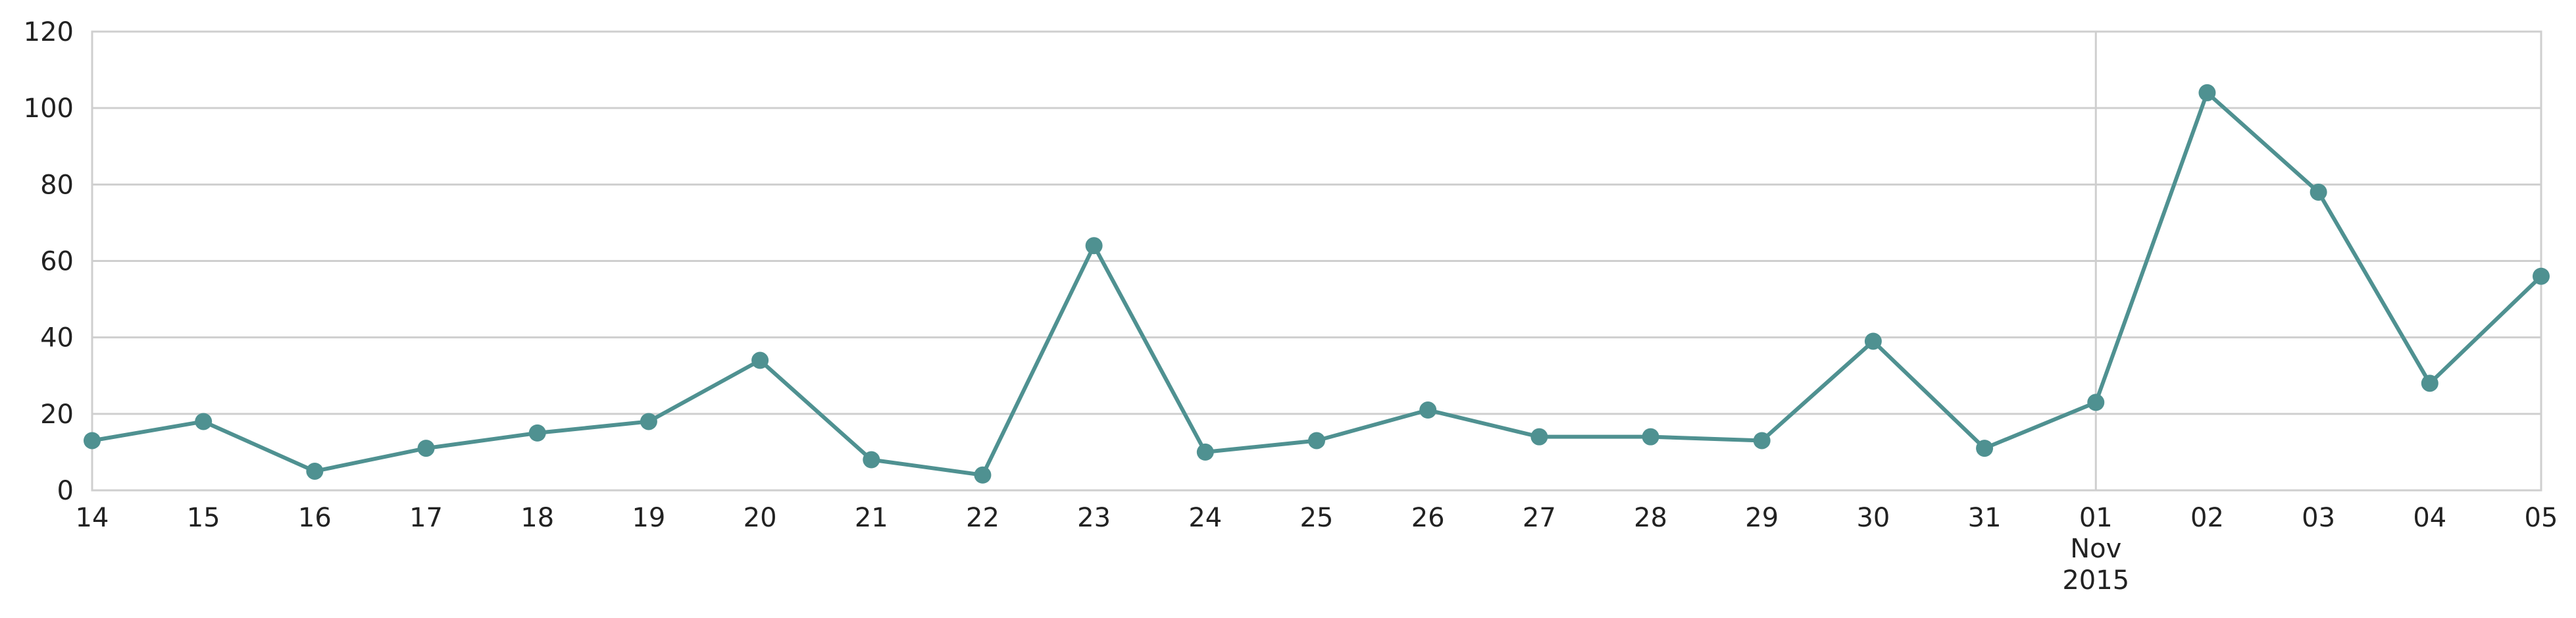 The image size is (2576, 618). What do you see at coordinates (1540, 518) in the screenshot?
I see `x-tick-label-27: 27` at bounding box center [1540, 518].